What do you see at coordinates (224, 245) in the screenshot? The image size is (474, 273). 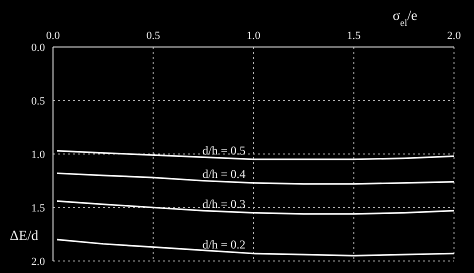 I see `series-label: d/h = 0.2` at bounding box center [224, 245].